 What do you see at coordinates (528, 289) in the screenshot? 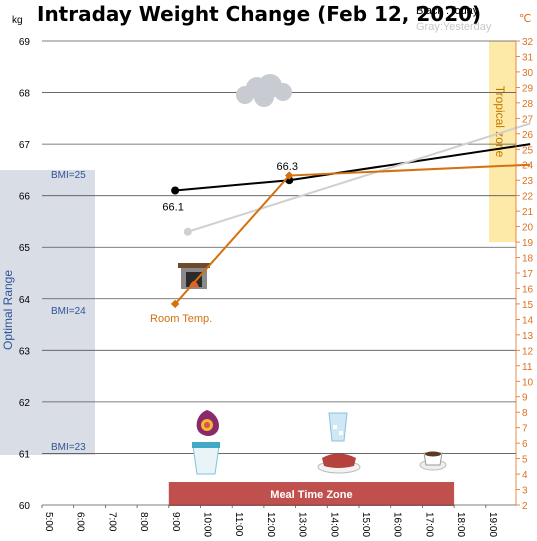
I see `y-right-tick-label: 16` at bounding box center [528, 289].